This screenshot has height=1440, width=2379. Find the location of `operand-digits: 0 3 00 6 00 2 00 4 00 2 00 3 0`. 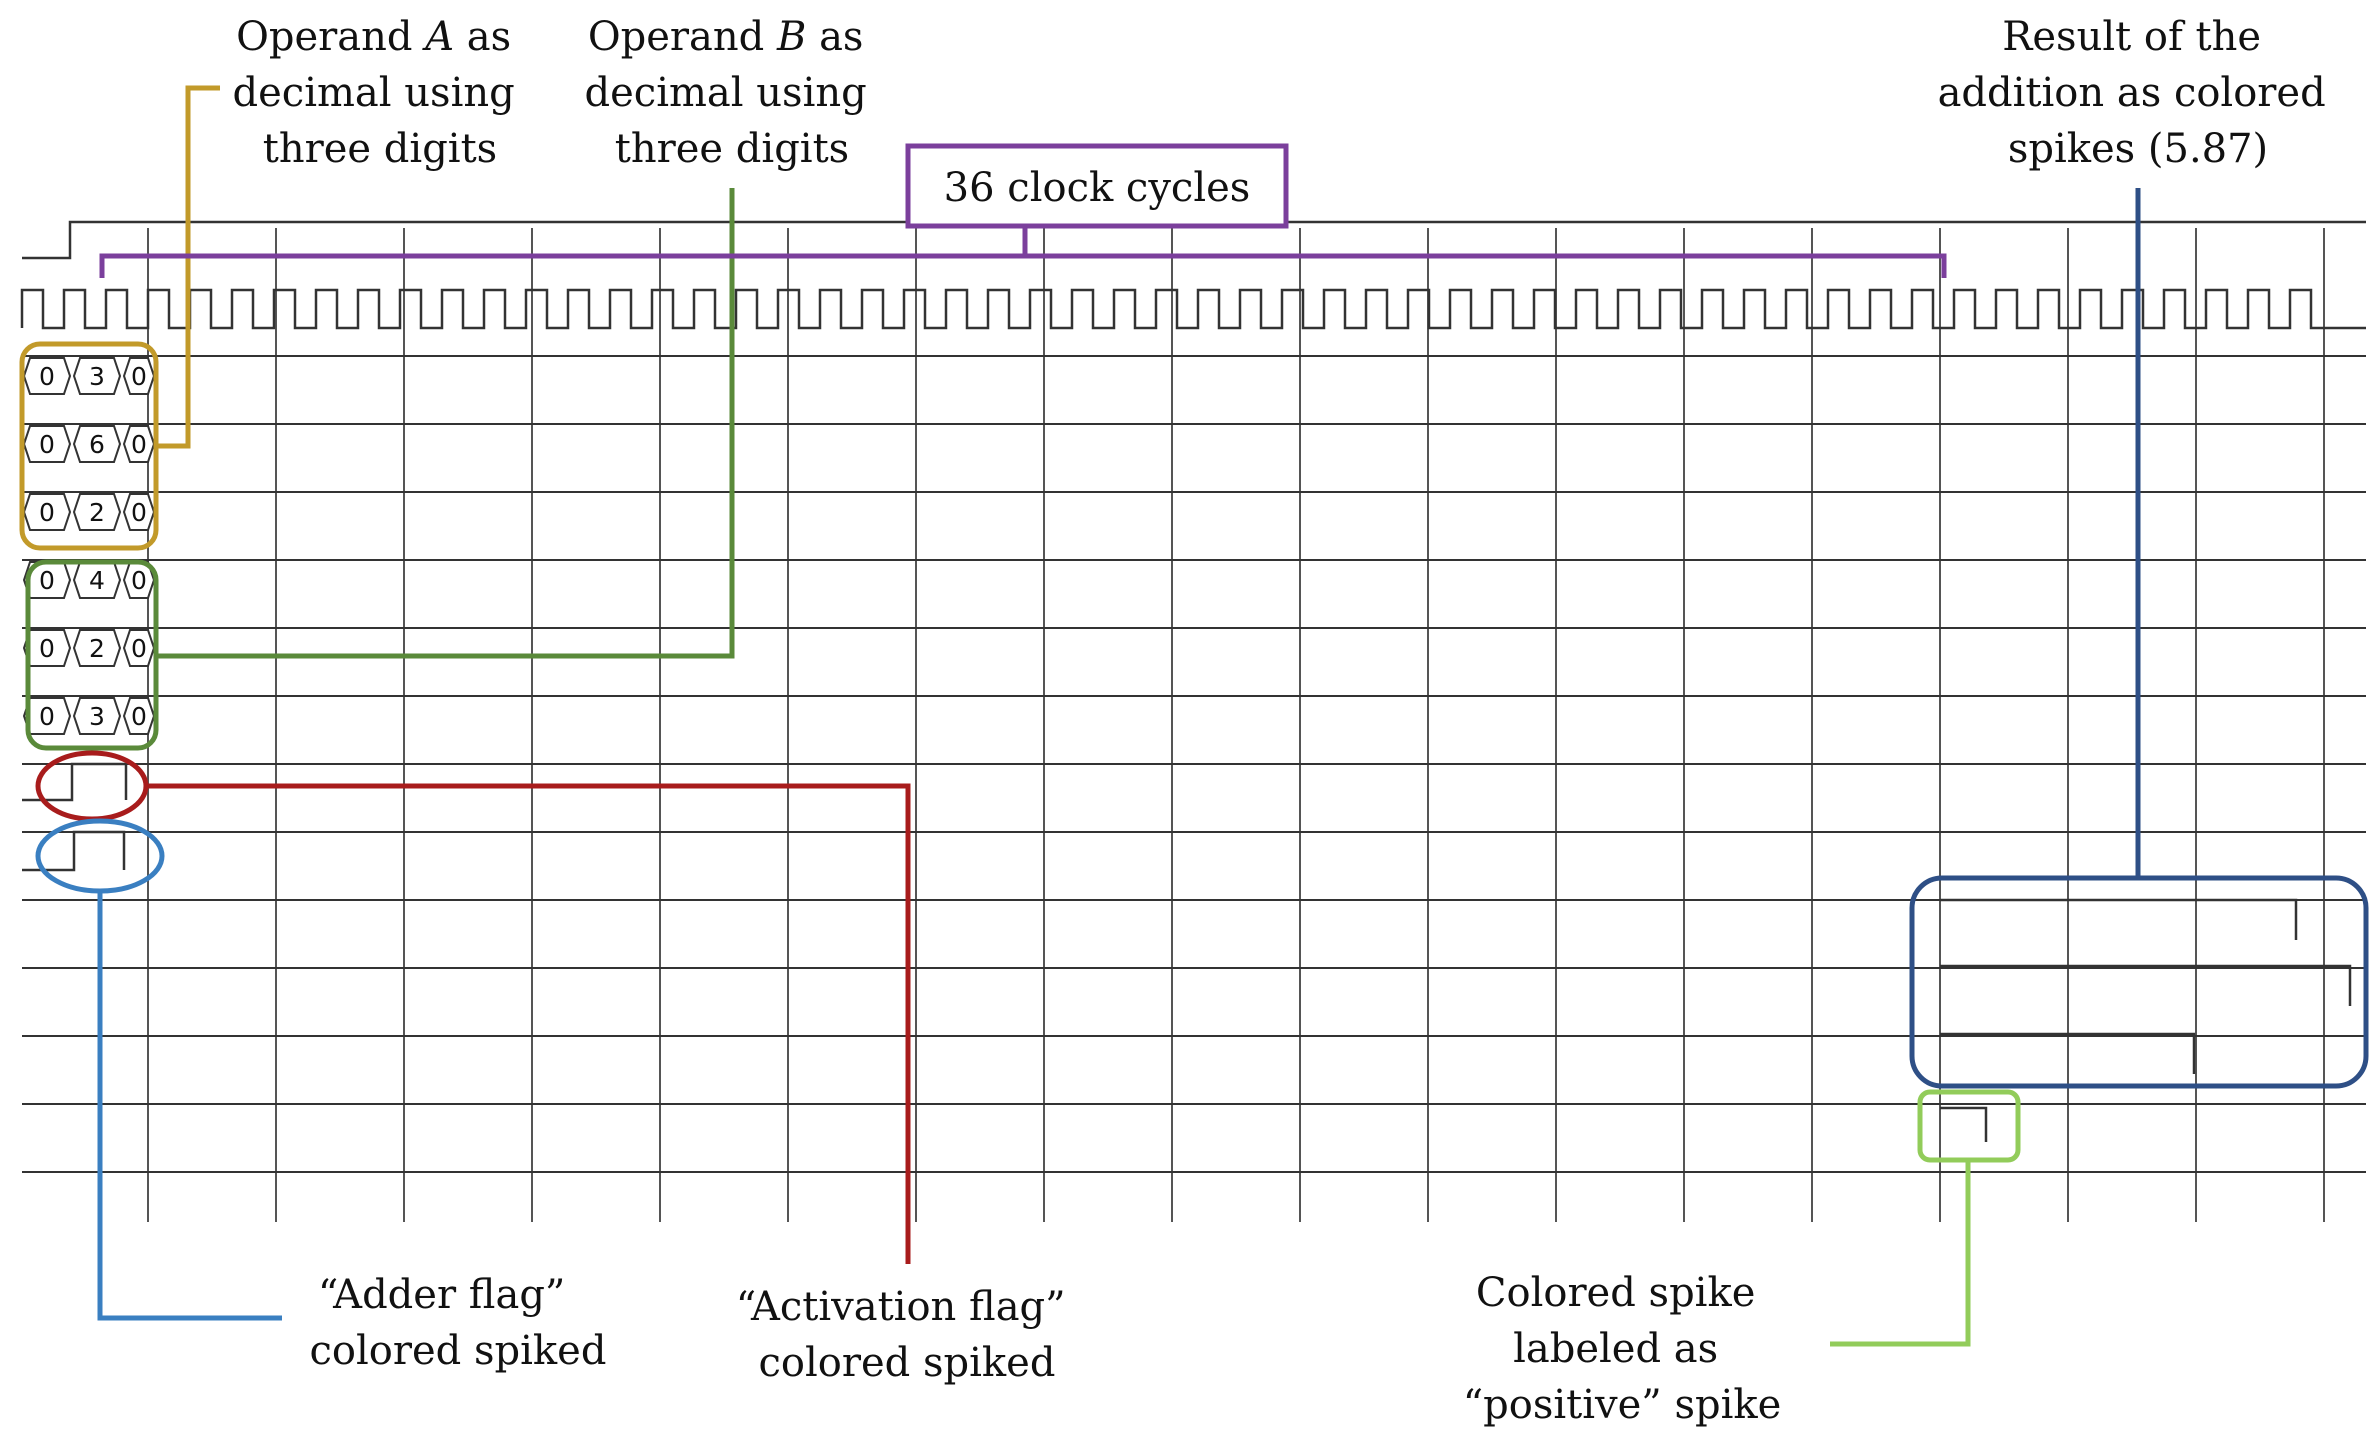

operand-digits: 0 3 00 6 00 2 00 4 00 2 00 3 0 is located at coordinates (89, 546).